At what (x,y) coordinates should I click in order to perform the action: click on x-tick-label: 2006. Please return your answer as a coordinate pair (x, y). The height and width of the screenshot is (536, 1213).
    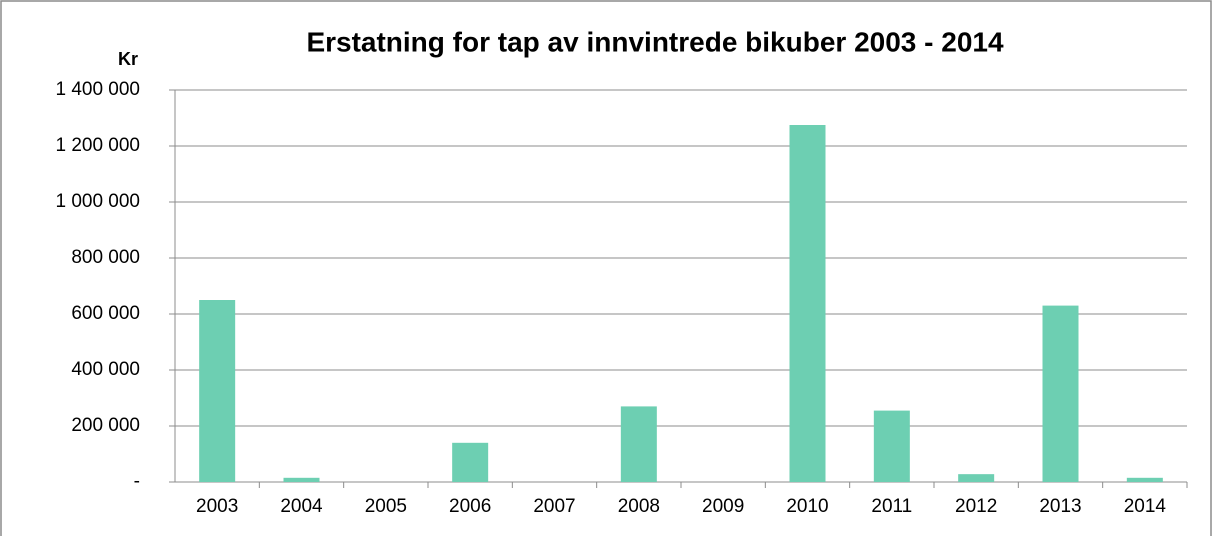
    Looking at the image, I should click on (470, 506).